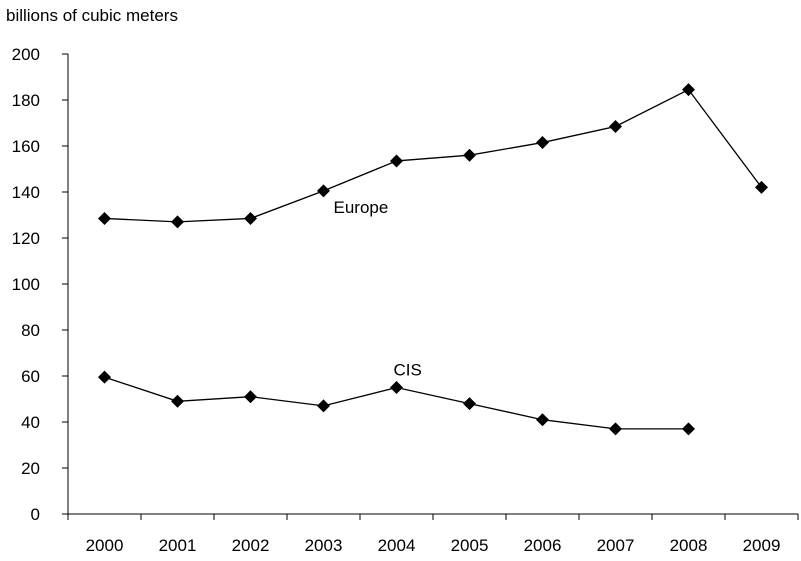 The height and width of the screenshot is (561, 801). I want to click on x-tick-label: 2007, so click(616, 545).